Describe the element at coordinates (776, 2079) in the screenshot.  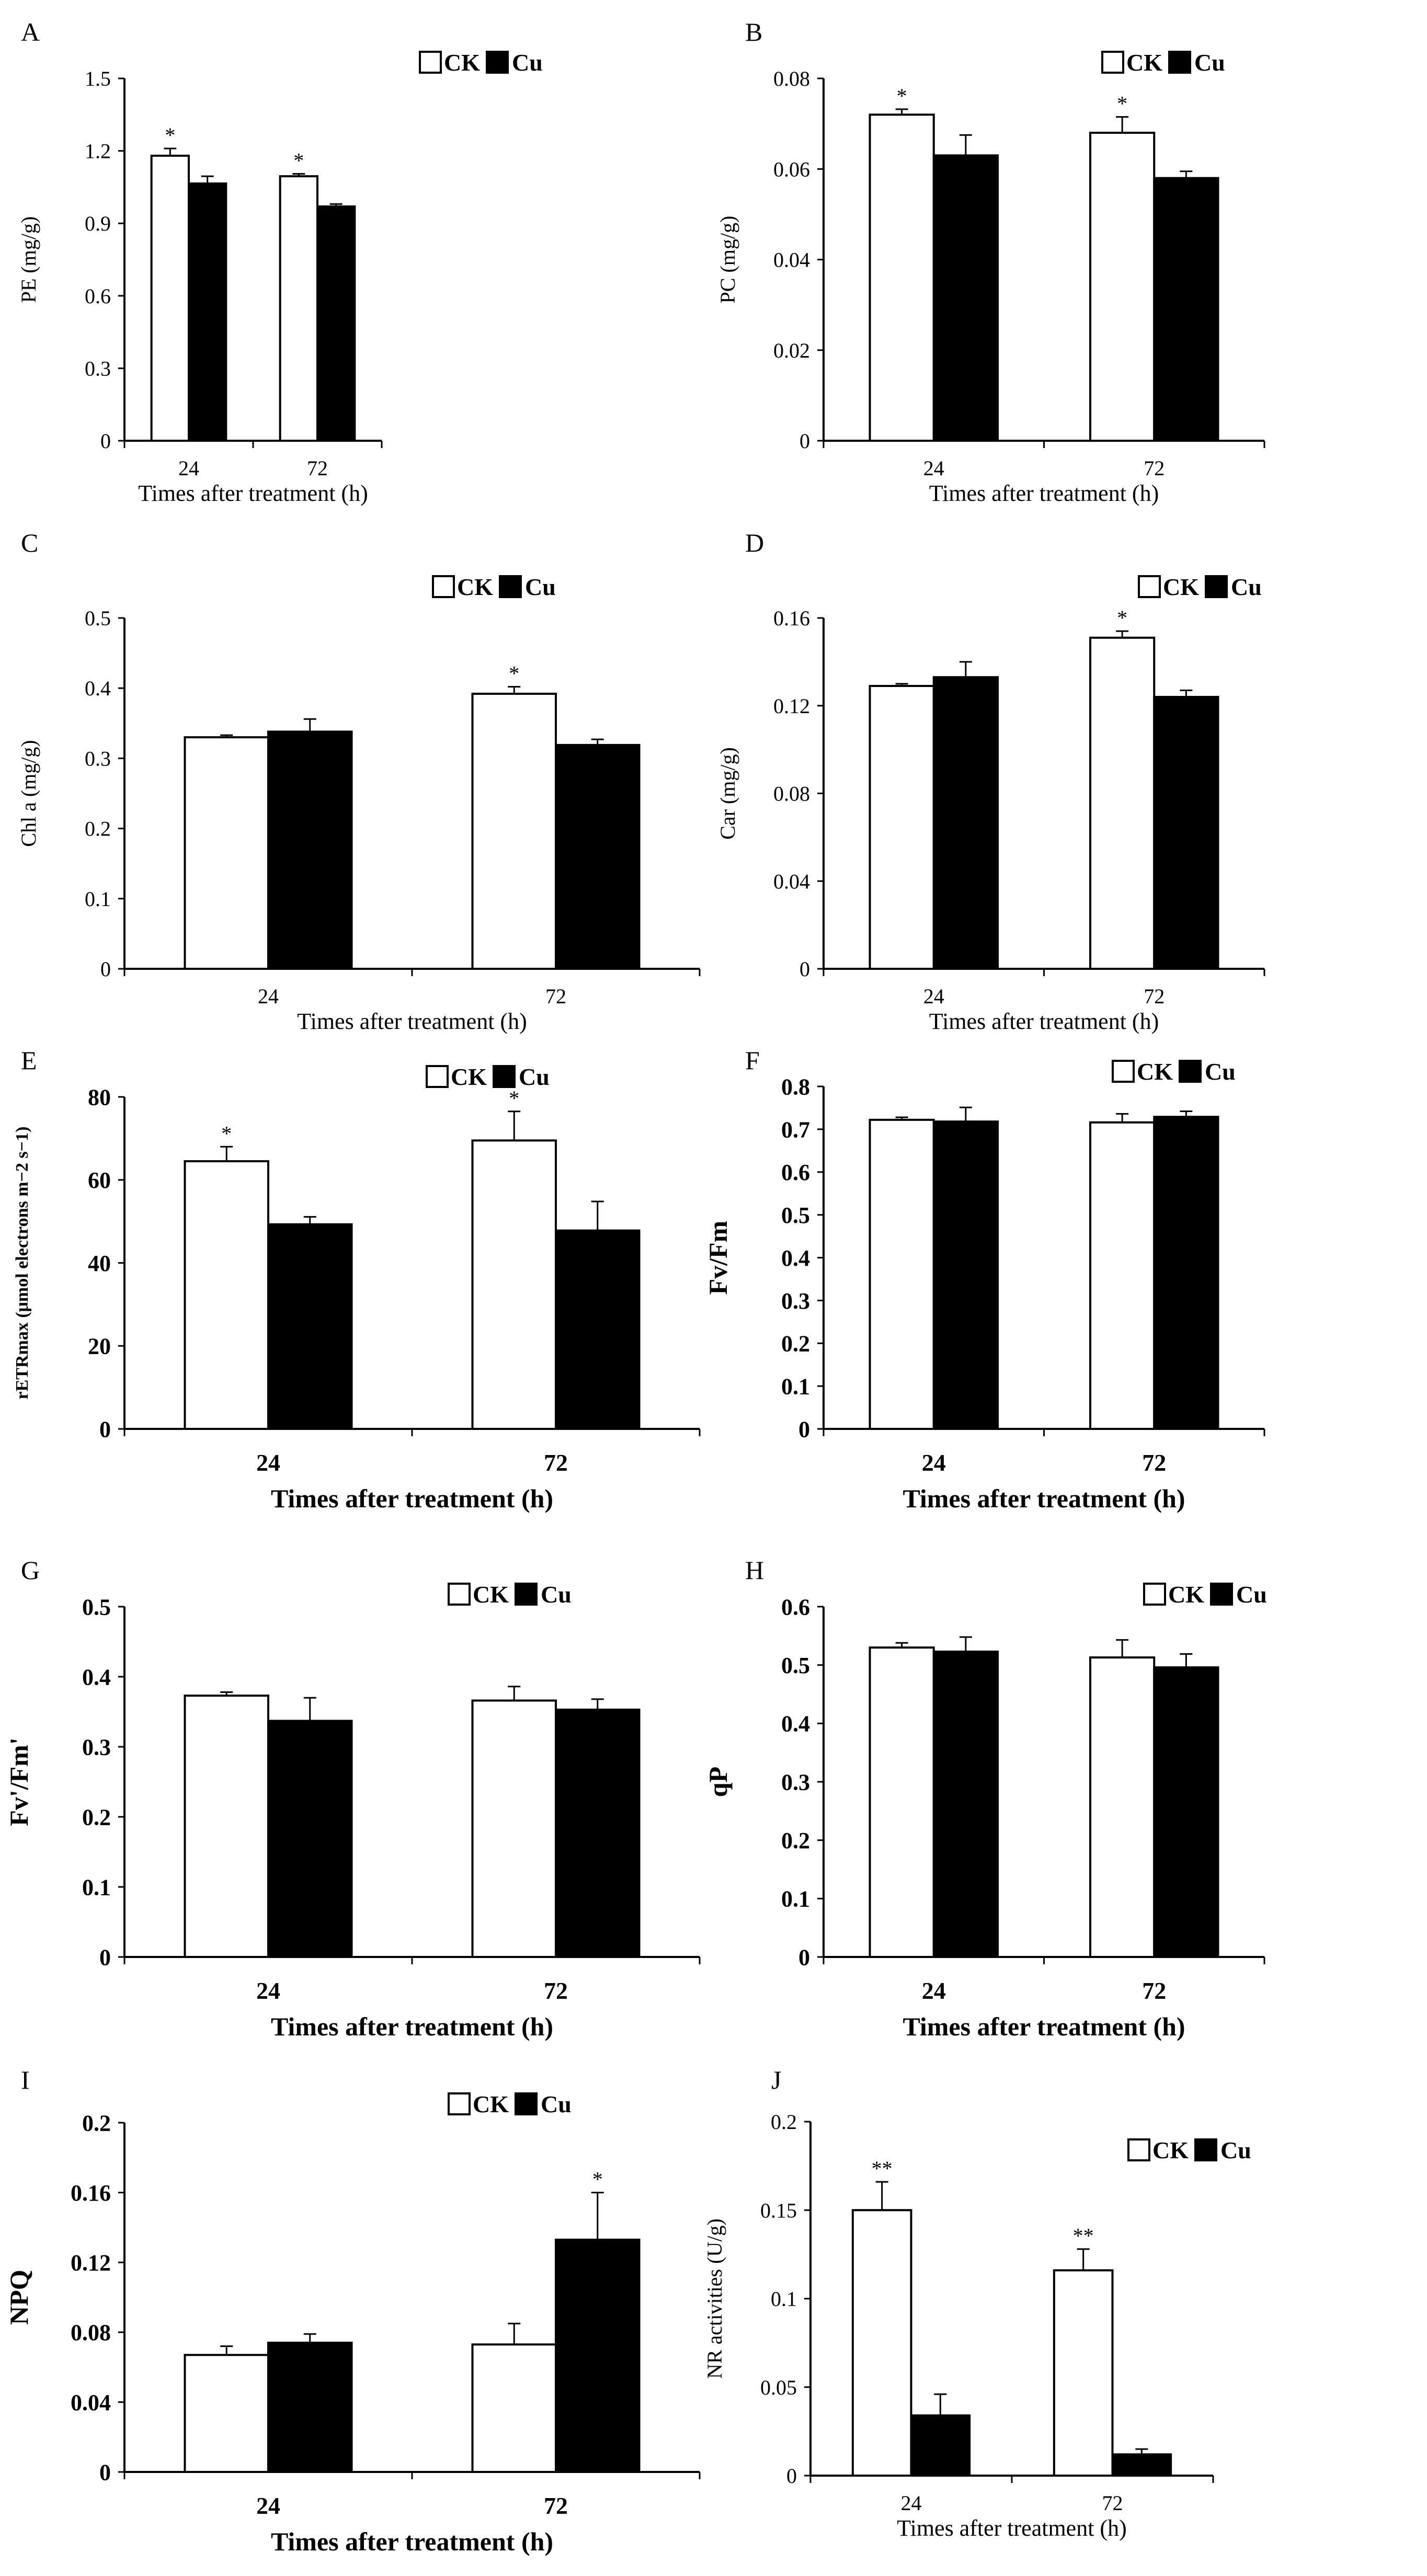
I see `panel-label: J` at that location.